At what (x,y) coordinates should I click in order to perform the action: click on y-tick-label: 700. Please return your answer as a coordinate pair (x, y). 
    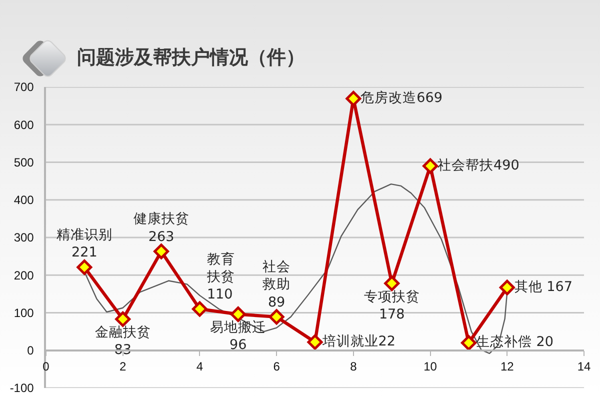
    Looking at the image, I should click on (24, 87).